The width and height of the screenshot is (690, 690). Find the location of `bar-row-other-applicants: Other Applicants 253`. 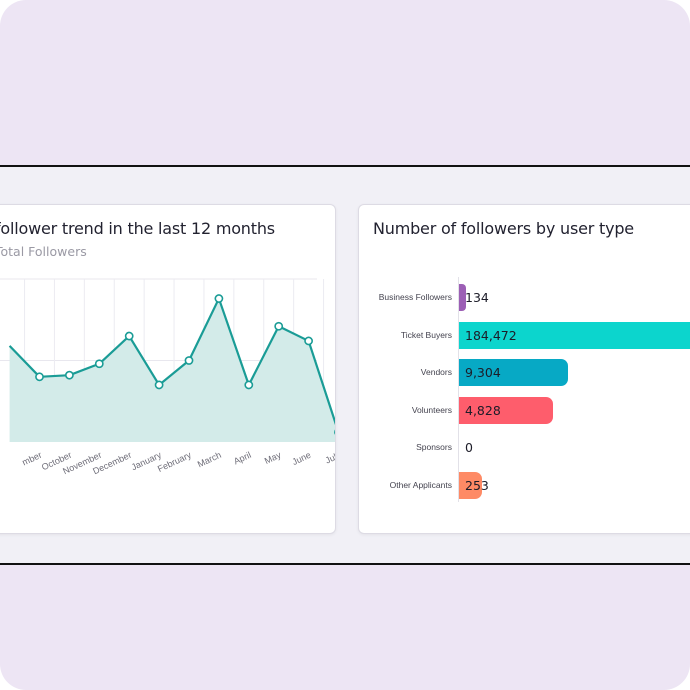

bar-row-other-applicants: Other Applicants 253 is located at coordinates (524, 485).